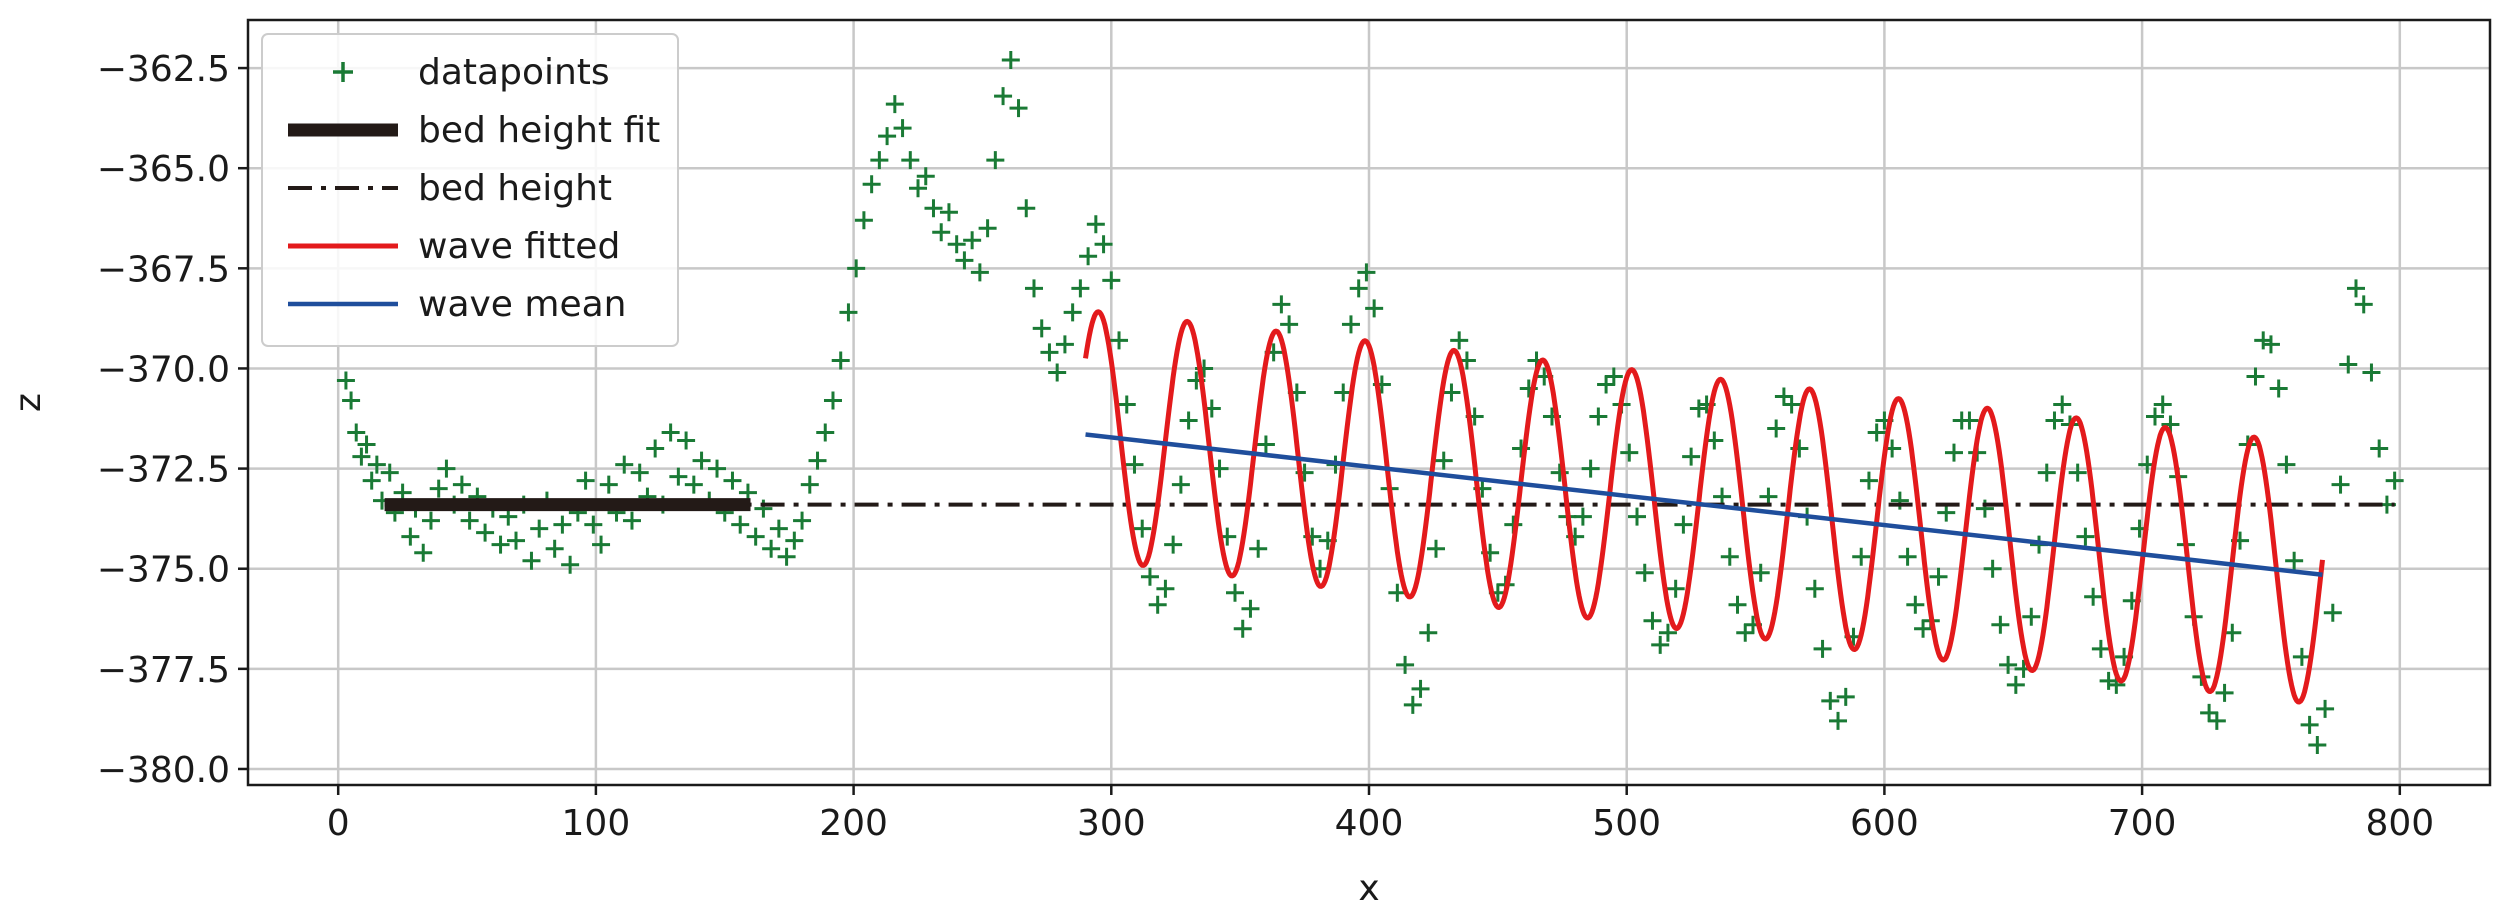 Image resolution: width=2510 pixels, height=920 pixels. I want to click on y-tick-label: −367.5, so click(163, 269).